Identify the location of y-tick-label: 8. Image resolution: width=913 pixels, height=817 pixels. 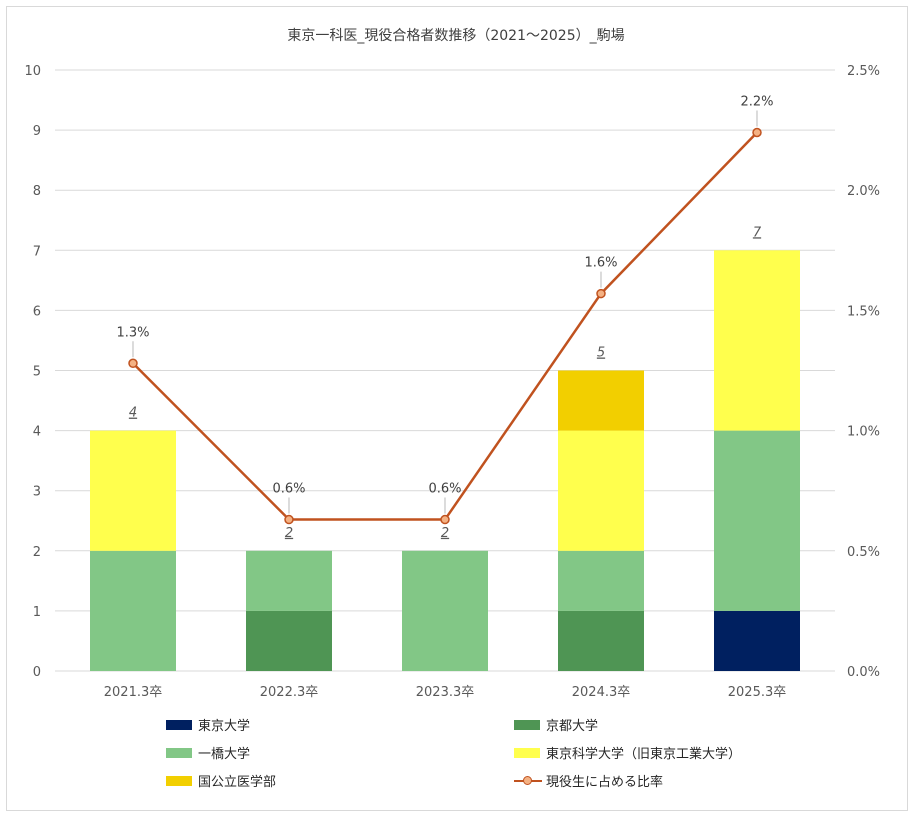
(37, 191).